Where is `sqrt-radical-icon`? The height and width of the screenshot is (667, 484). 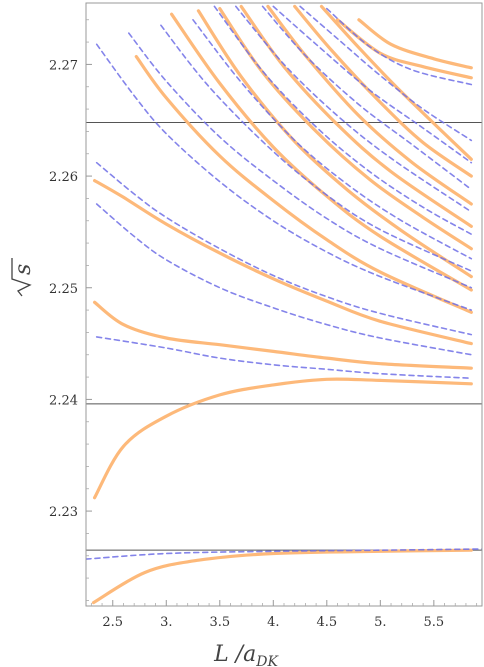 sqrt-radical-icon is located at coordinates (21, 277).